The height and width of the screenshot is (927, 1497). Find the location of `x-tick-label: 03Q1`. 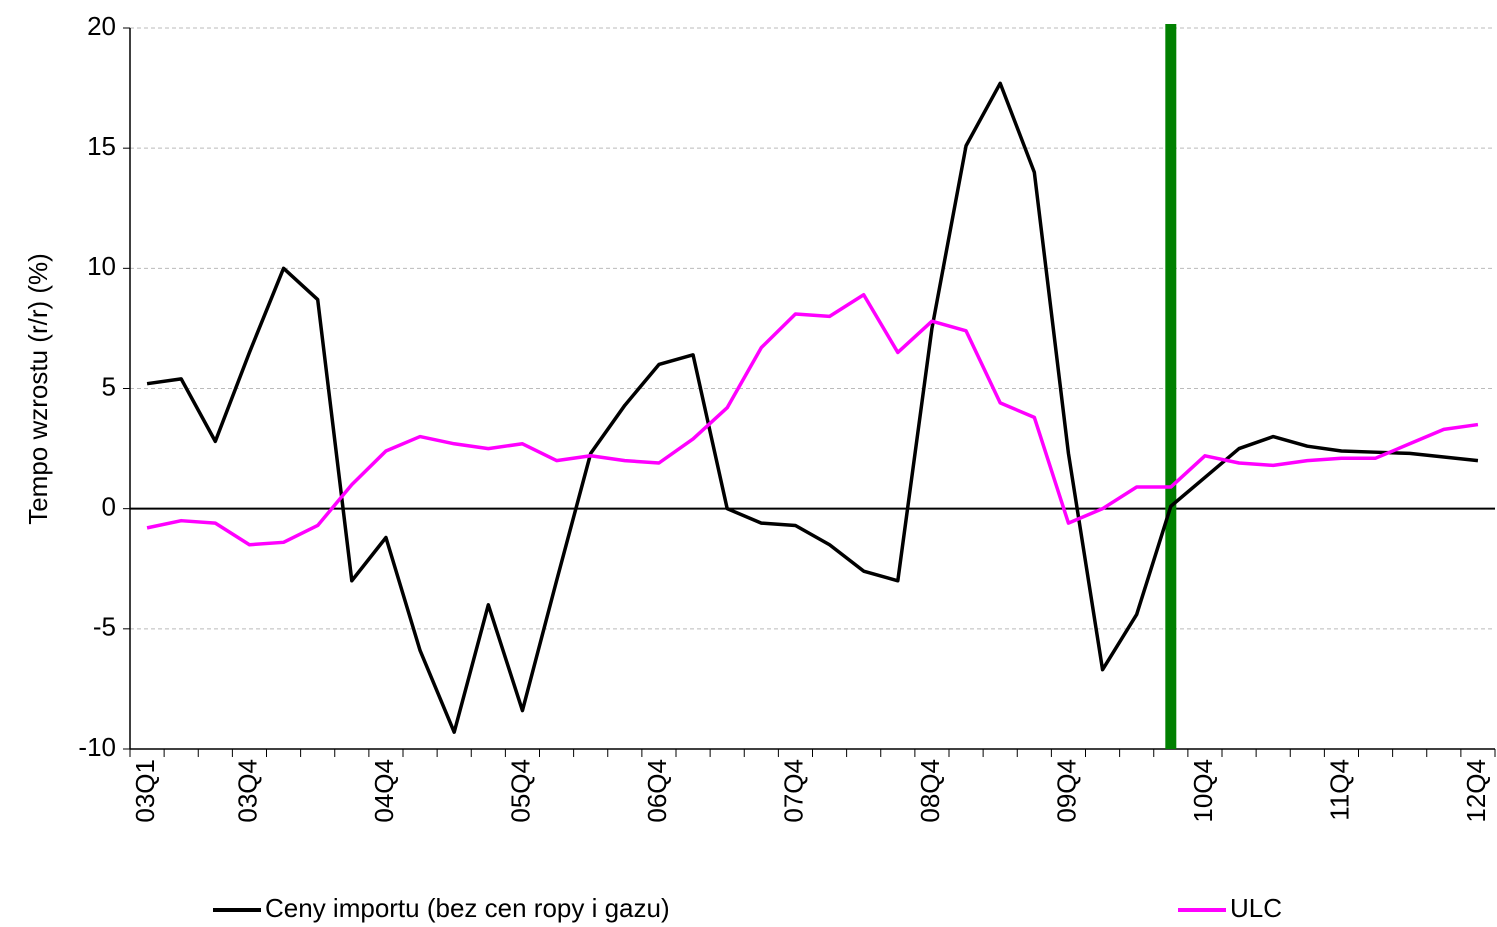

x-tick-label: 03Q1 is located at coordinates (145, 791).